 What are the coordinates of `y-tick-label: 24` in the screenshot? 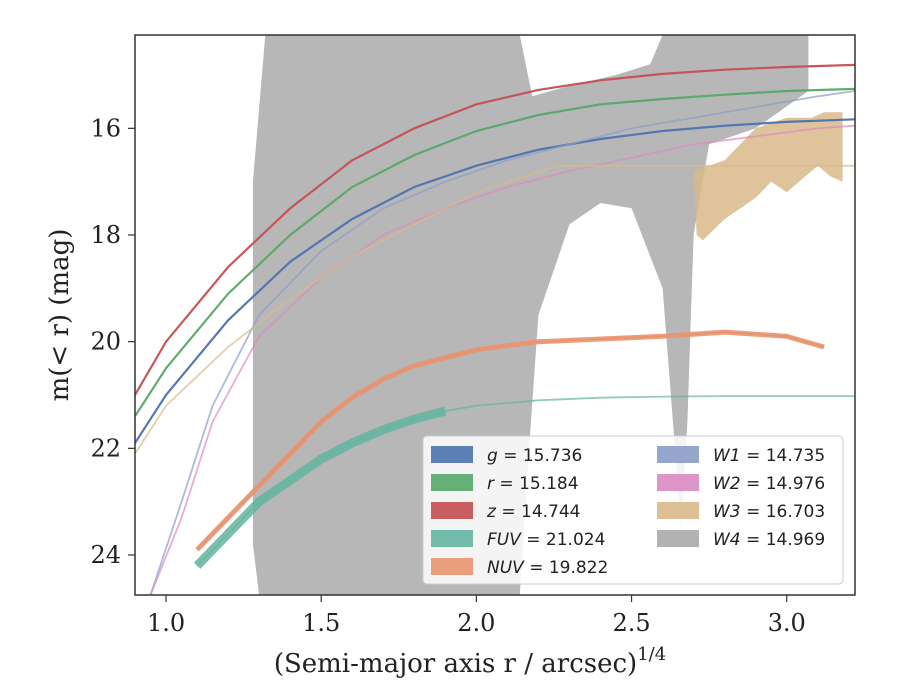 It's located at (105, 555).